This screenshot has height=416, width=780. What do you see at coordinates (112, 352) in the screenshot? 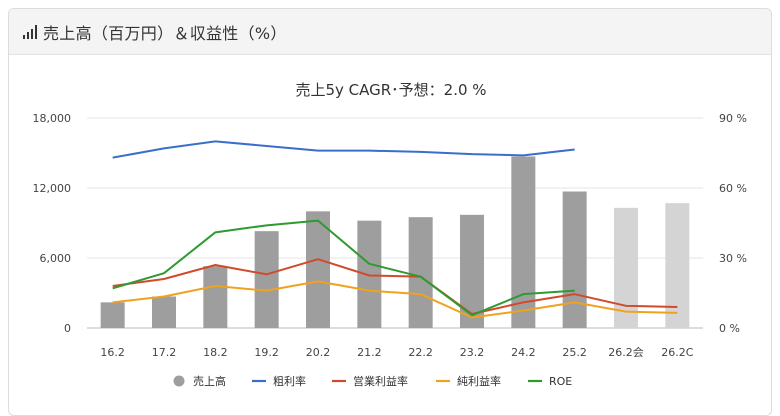
I see `x-tick-label: 16.2` at bounding box center [112, 352].